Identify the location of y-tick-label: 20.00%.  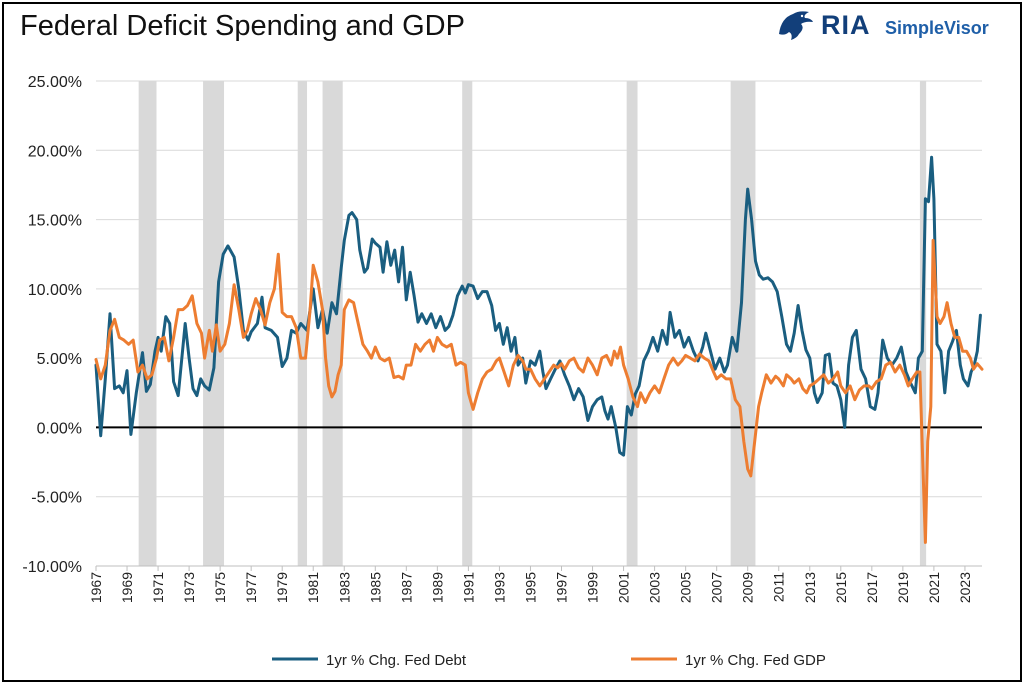
(55, 151).